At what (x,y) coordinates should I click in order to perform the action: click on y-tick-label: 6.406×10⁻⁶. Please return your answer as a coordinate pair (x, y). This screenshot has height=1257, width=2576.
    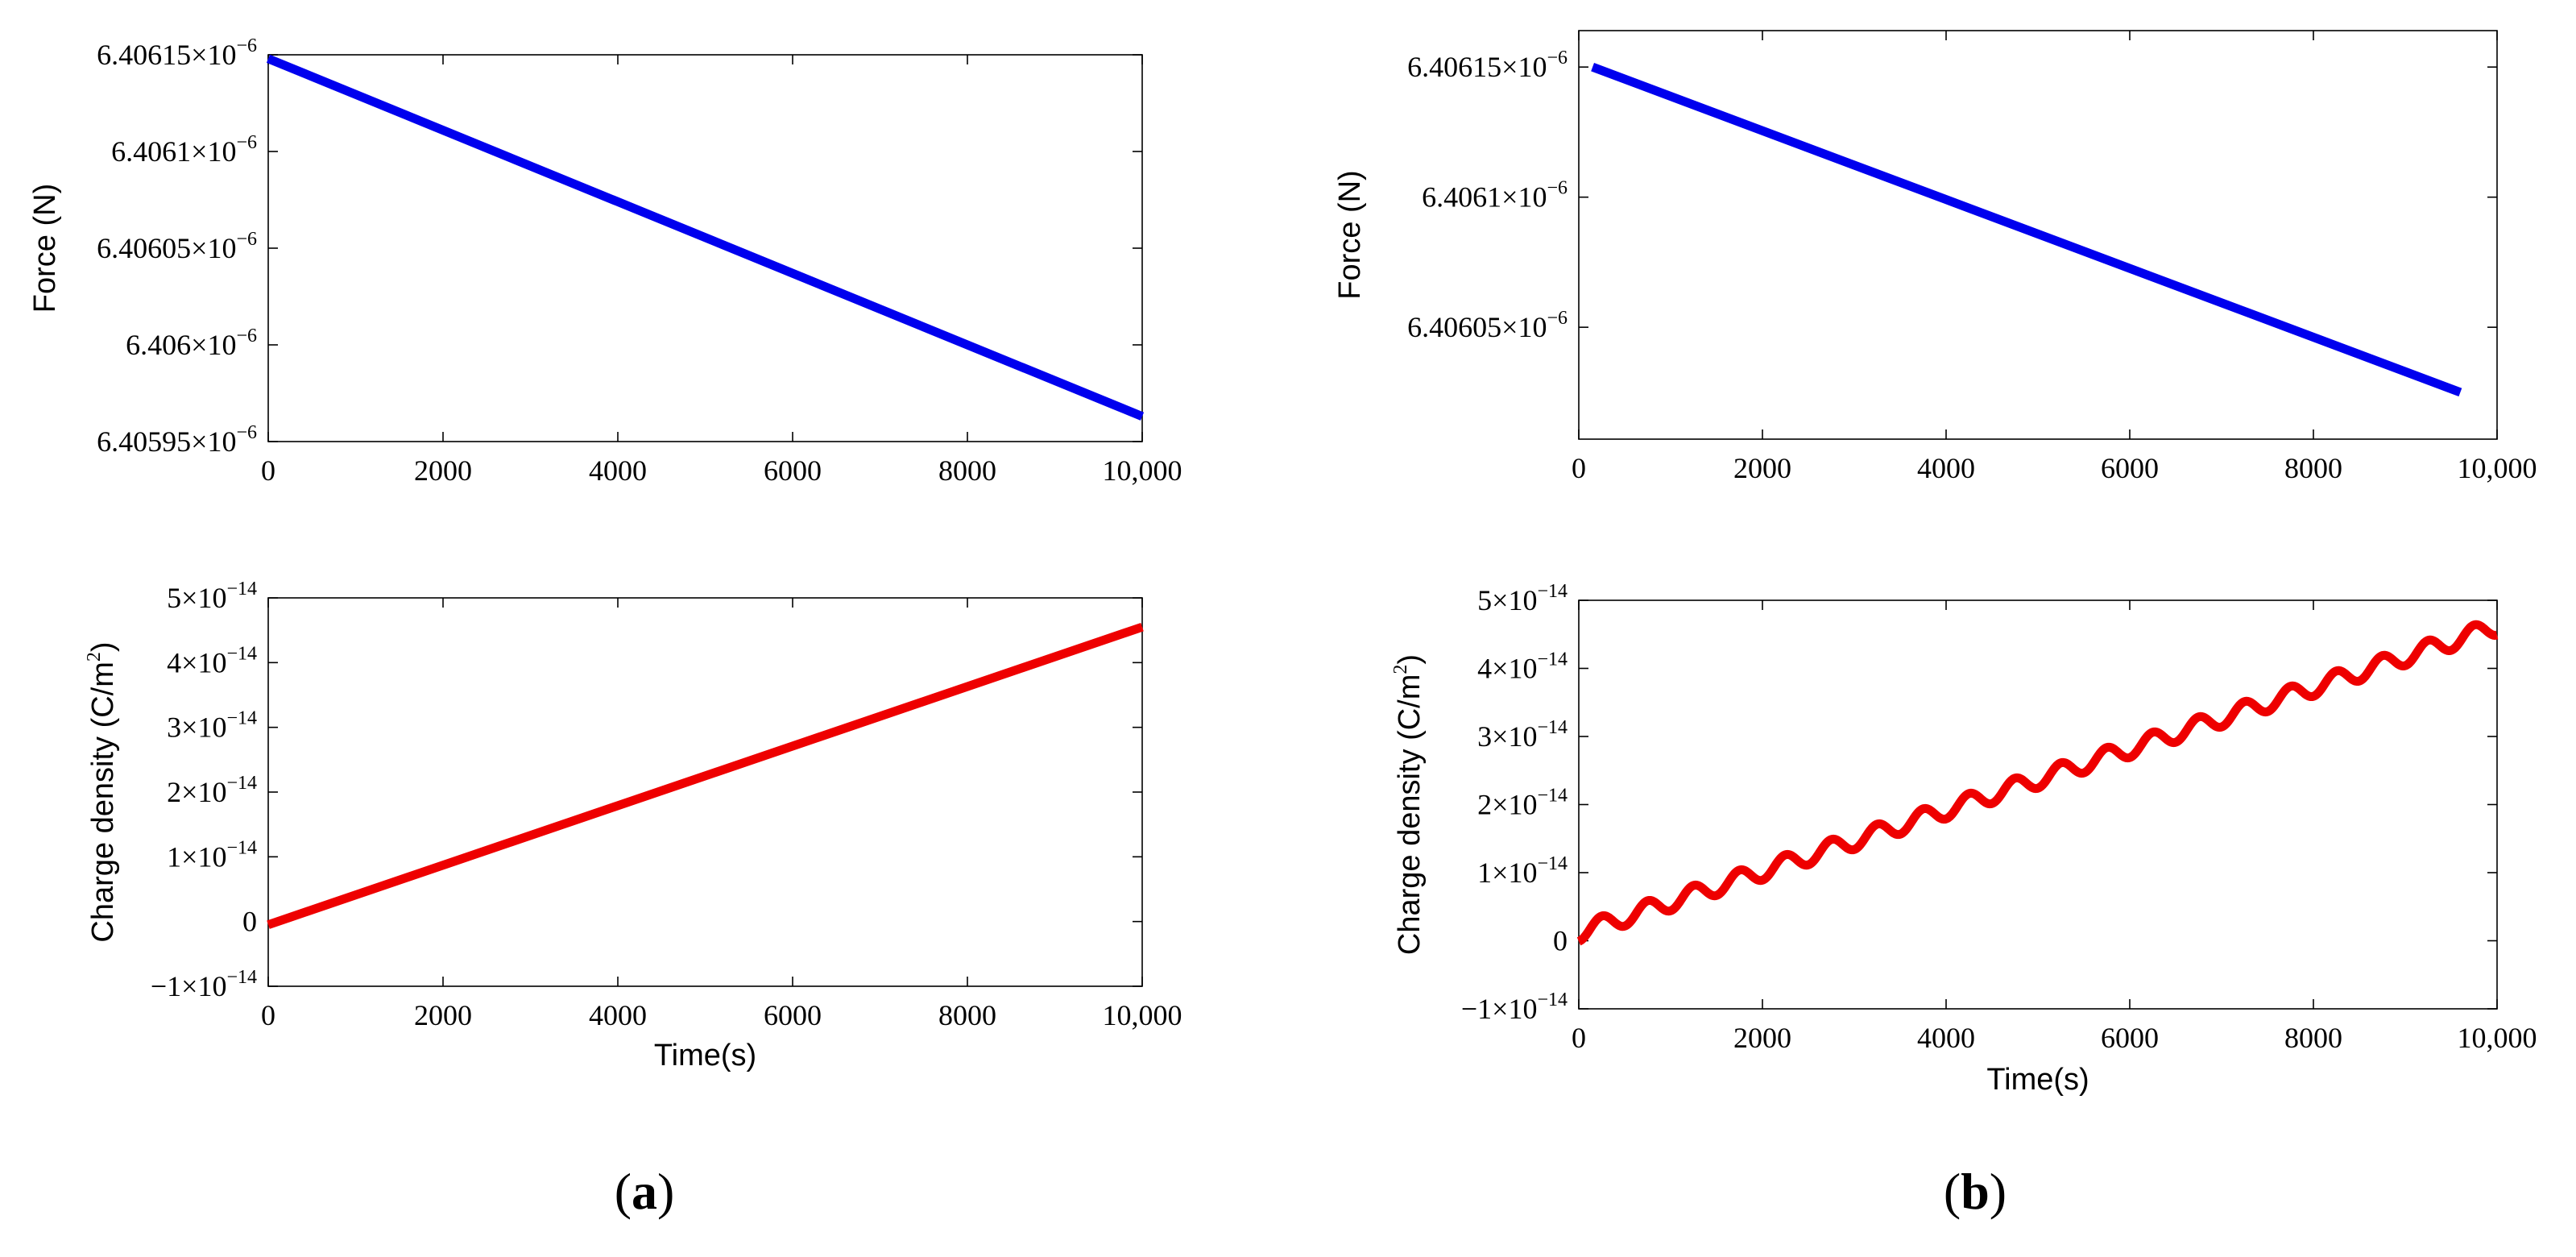
    Looking at the image, I should click on (191, 343).